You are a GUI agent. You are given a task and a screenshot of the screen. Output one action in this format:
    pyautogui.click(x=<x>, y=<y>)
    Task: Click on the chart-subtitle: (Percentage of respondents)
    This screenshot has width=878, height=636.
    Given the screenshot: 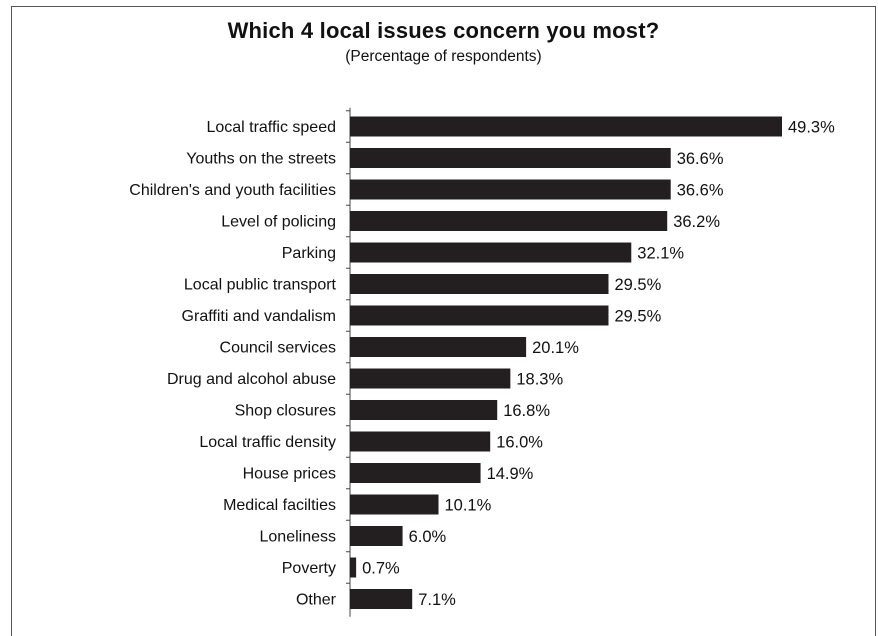 What is the action you would take?
    pyautogui.click(x=443, y=56)
    